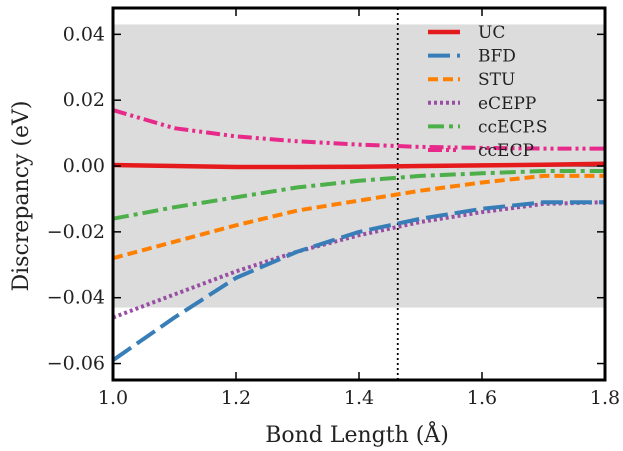 Image resolution: width=623 pixels, height=451 pixels. What do you see at coordinates (358, 195) in the screenshot?
I see `series-line-ccecp-s` at bounding box center [358, 195].